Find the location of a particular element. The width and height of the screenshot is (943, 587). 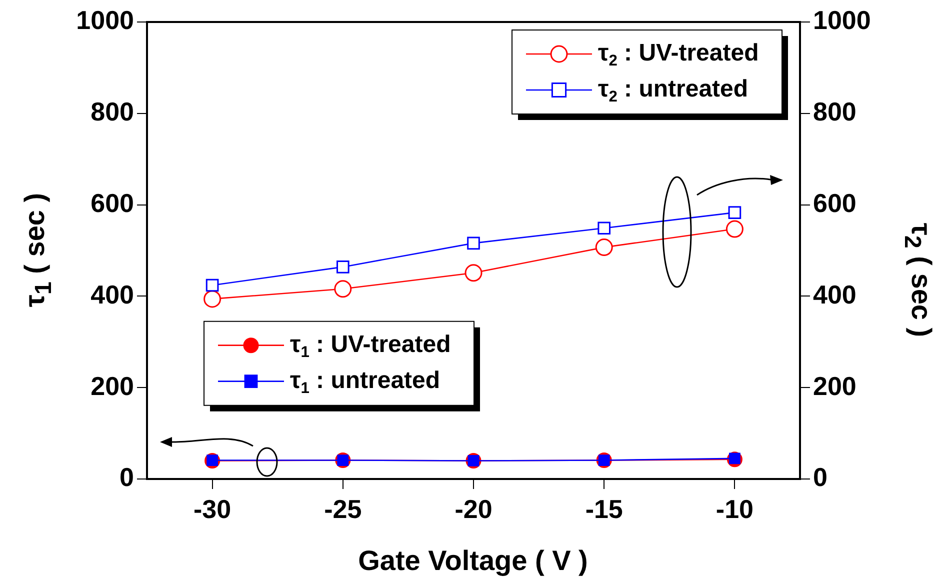

y-tick-label: 600 is located at coordinates (112, 203).